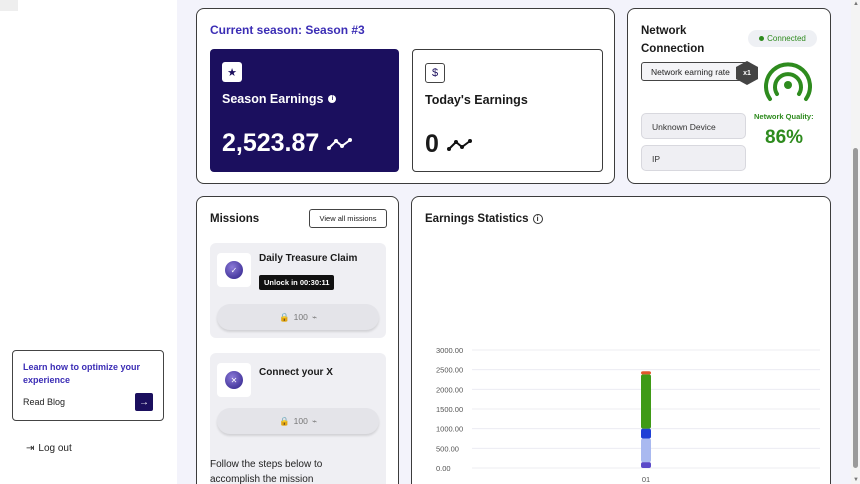 The image size is (860, 484). I want to click on y-tick-label: 1500.00, so click(449, 409).